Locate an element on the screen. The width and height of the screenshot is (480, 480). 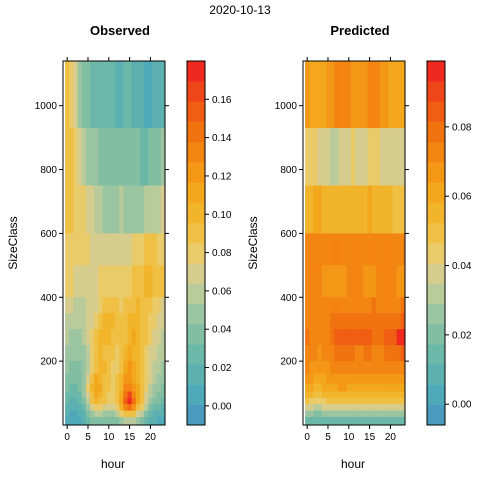
predicted-y-axis-label: SizeClass is located at coordinates (253, 242).